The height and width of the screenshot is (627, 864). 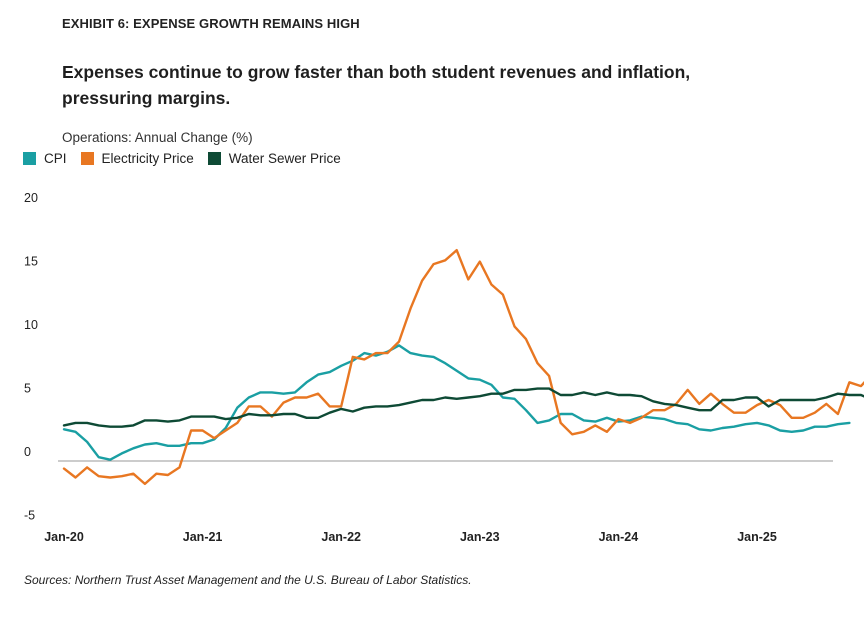 I want to click on y-tick-label: -5, so click(x=29, y=516).